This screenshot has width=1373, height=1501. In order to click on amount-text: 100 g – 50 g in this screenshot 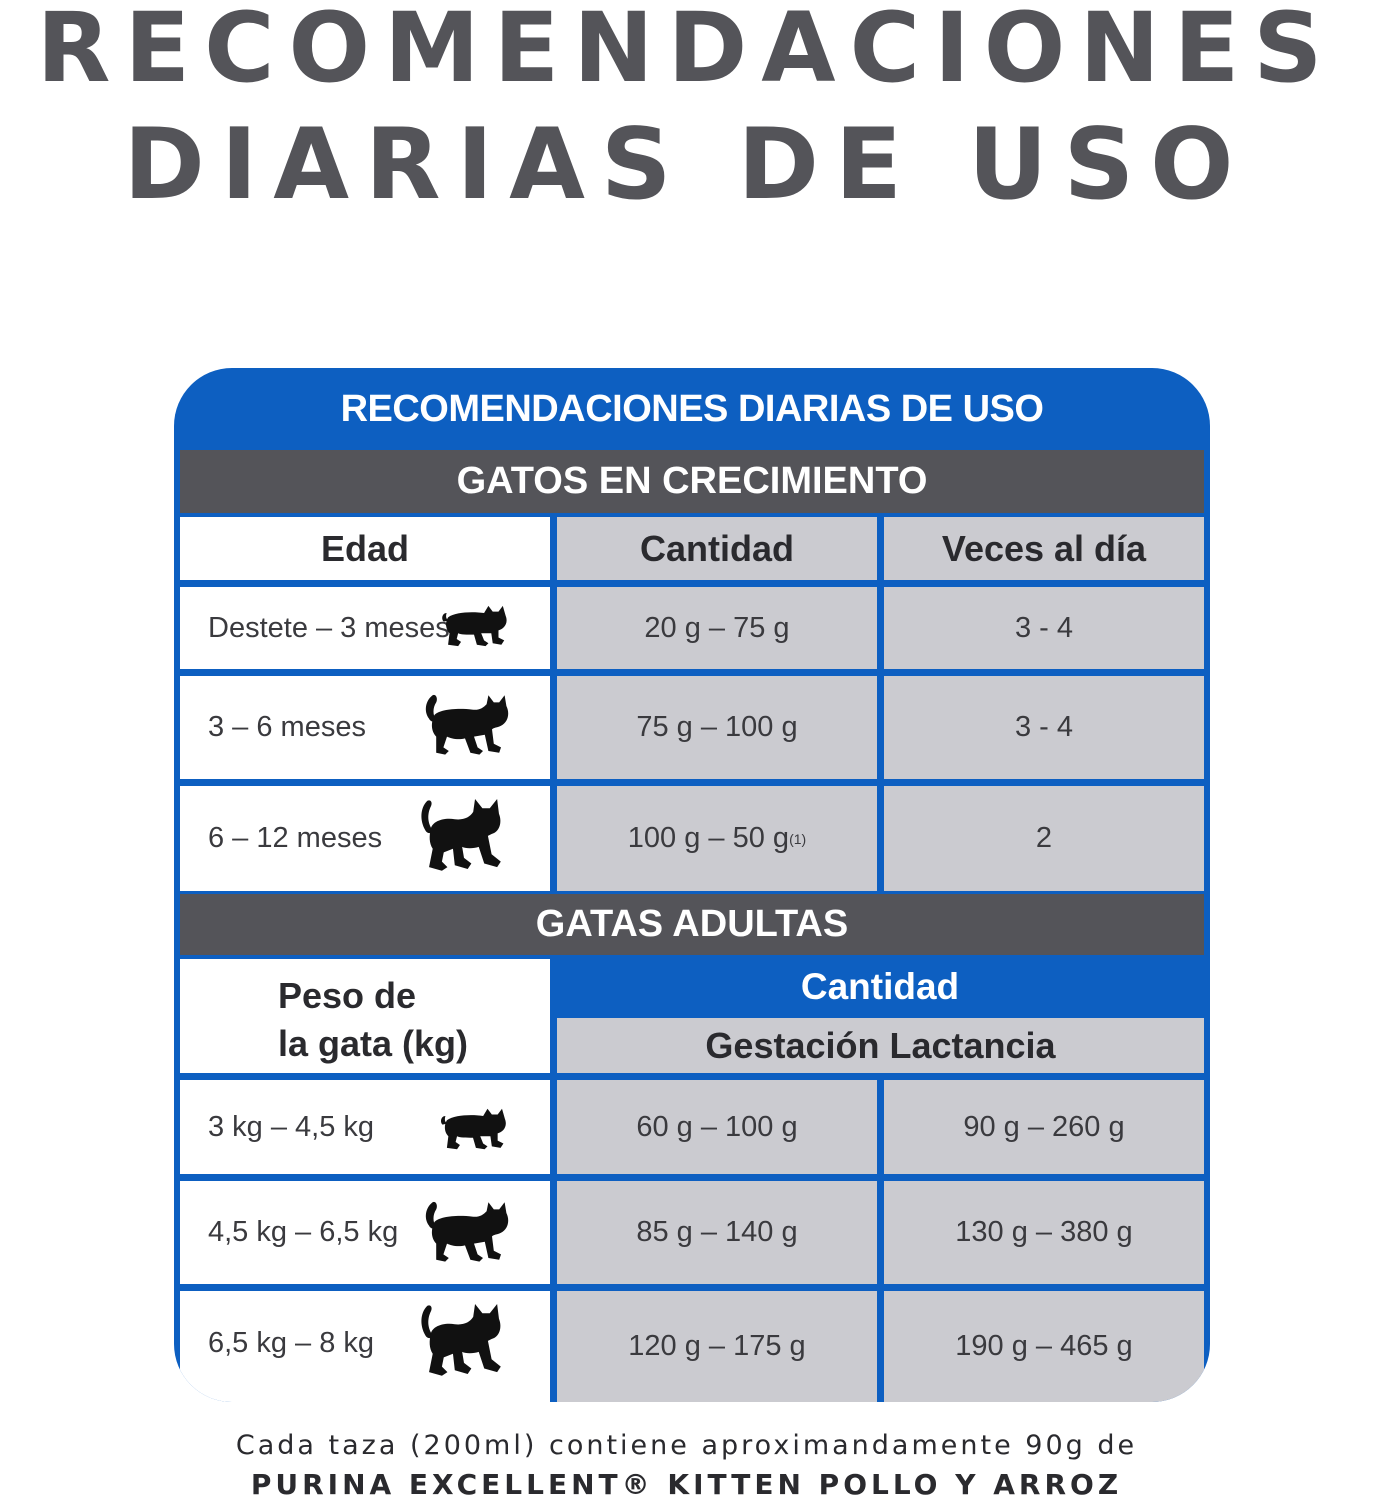, I will do `click(708, 838)`.